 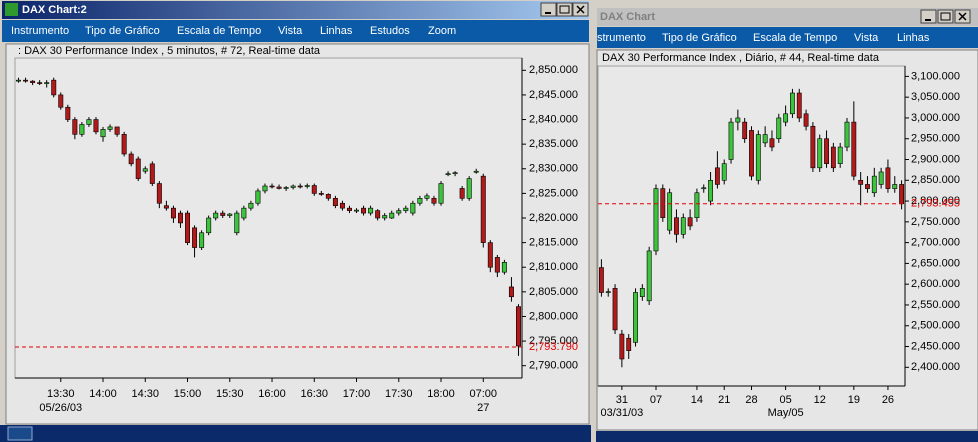 I want to click on x-tick-label: 16:30, so click(x=315, y=394).